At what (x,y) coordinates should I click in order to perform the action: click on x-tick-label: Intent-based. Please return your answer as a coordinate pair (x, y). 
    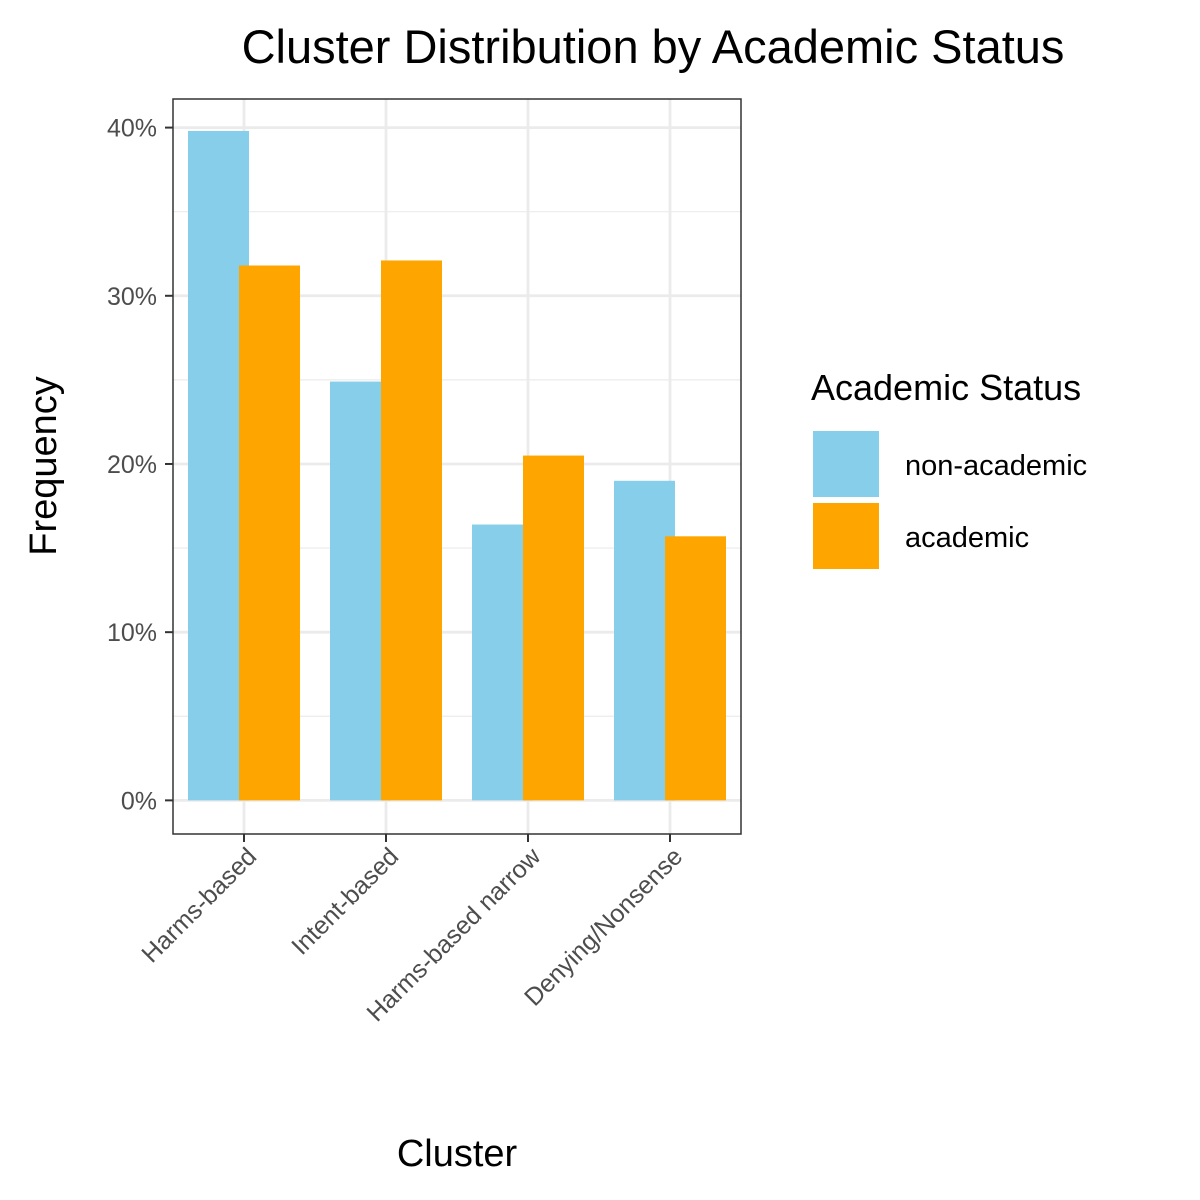
    Looking at the image, I should click on (345, 901).